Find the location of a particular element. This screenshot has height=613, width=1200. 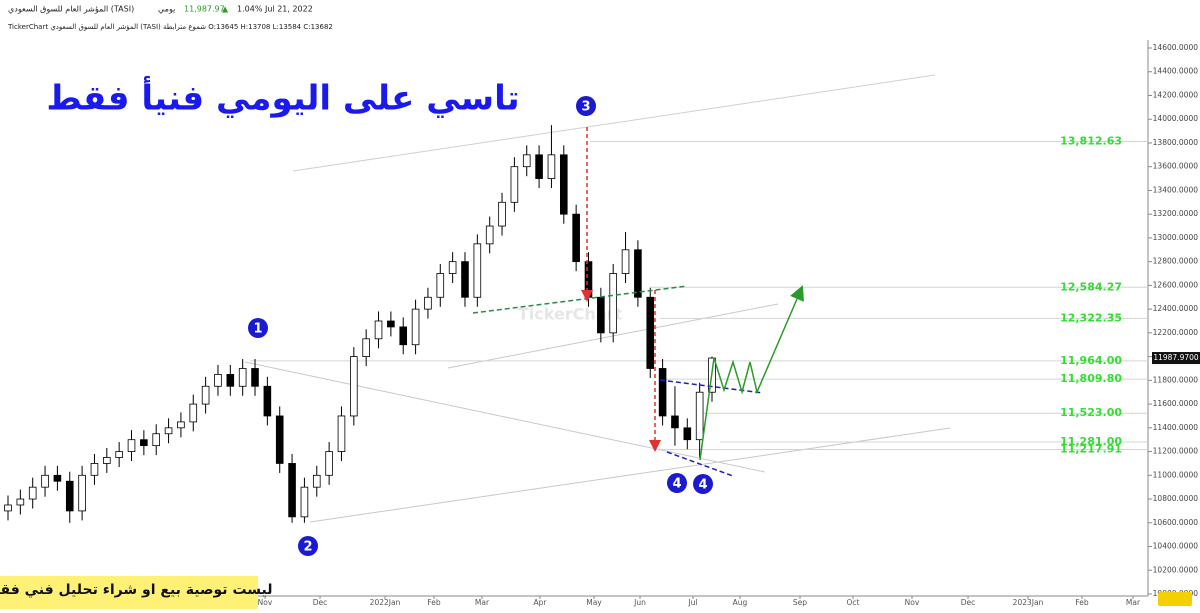

level-label: 12,322.35 is located at coordinates (1091, 317).